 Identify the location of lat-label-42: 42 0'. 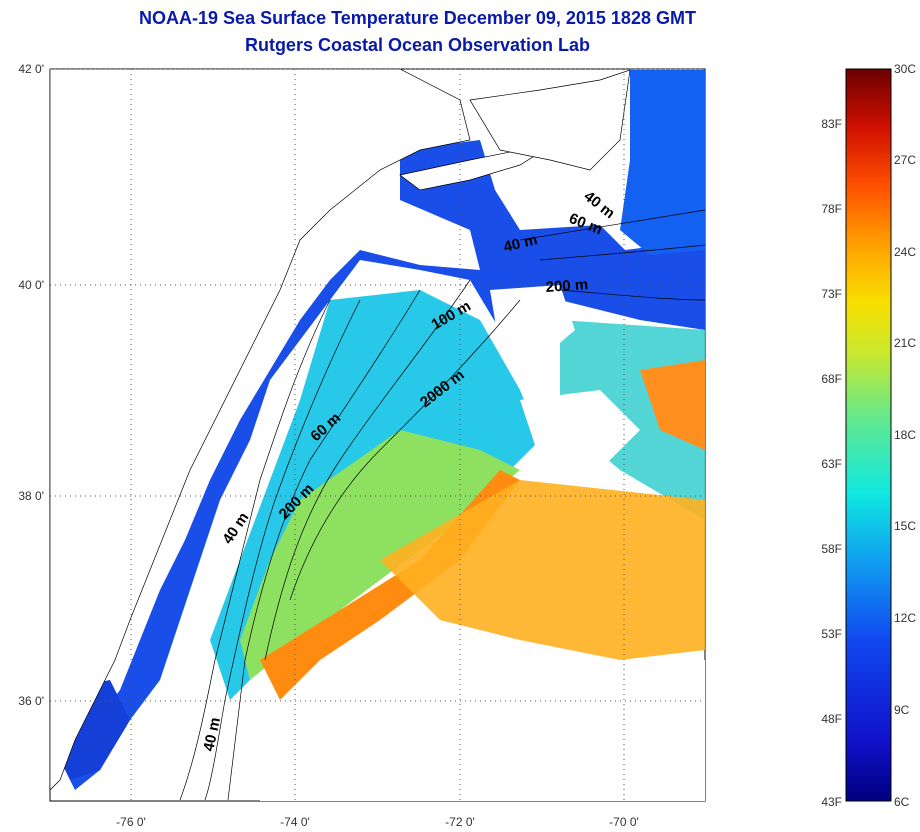
(31, 69).